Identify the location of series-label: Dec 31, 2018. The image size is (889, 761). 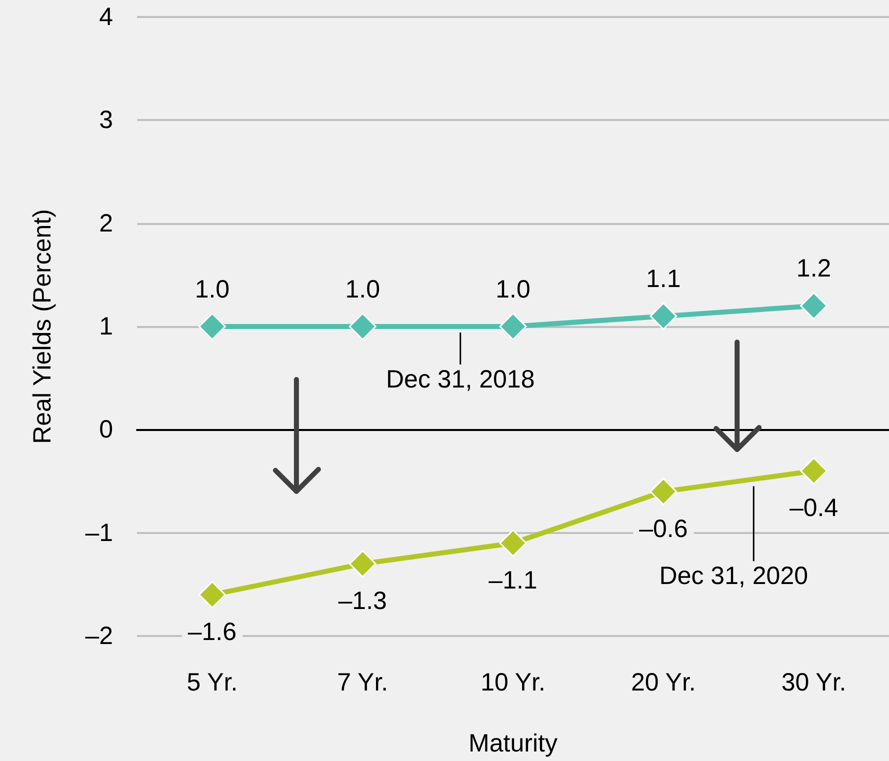
(460, 380).